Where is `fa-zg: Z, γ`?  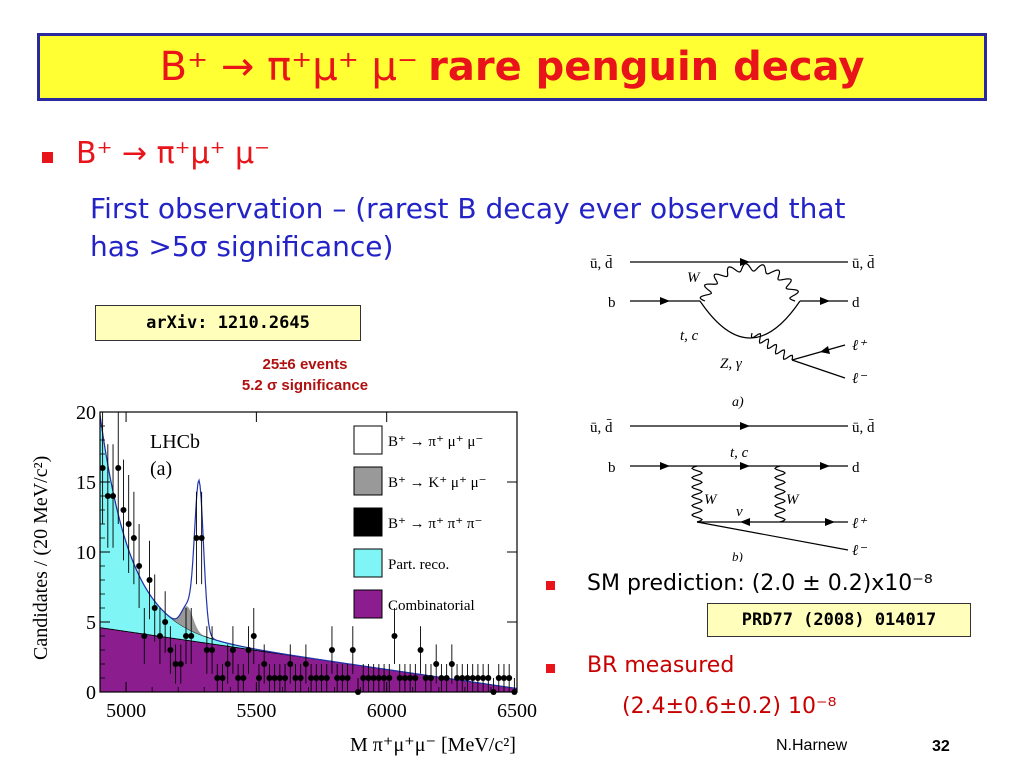 fa-zg: Z, γ is located at coordinates (731, 364).